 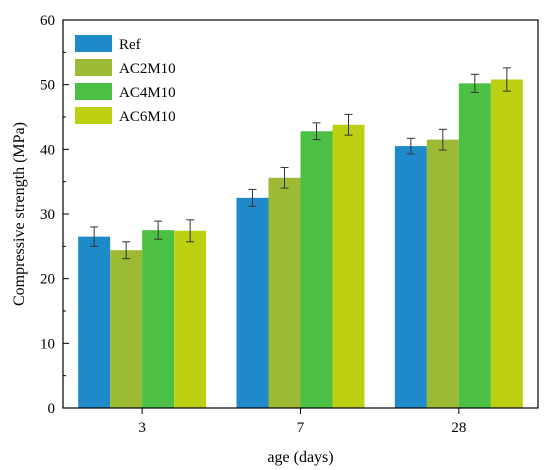 I want to click on x-tick-label: 28, so click(x=458, y=428).